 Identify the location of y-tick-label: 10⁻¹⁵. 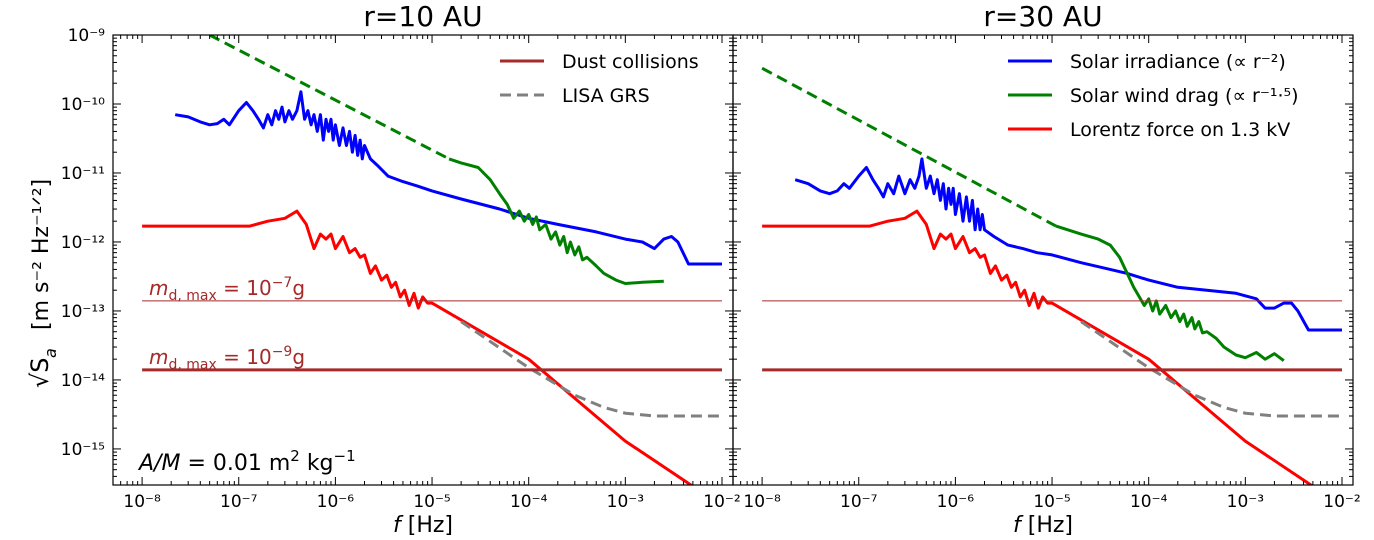
(83, 450).